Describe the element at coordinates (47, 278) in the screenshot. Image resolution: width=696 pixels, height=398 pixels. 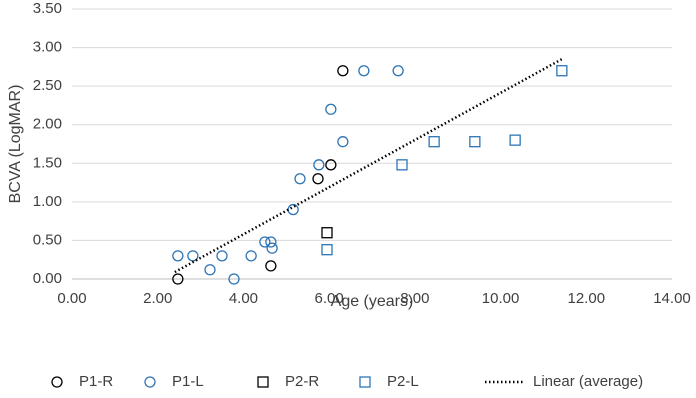
I see `y-tick-label: 0.00` at that location.